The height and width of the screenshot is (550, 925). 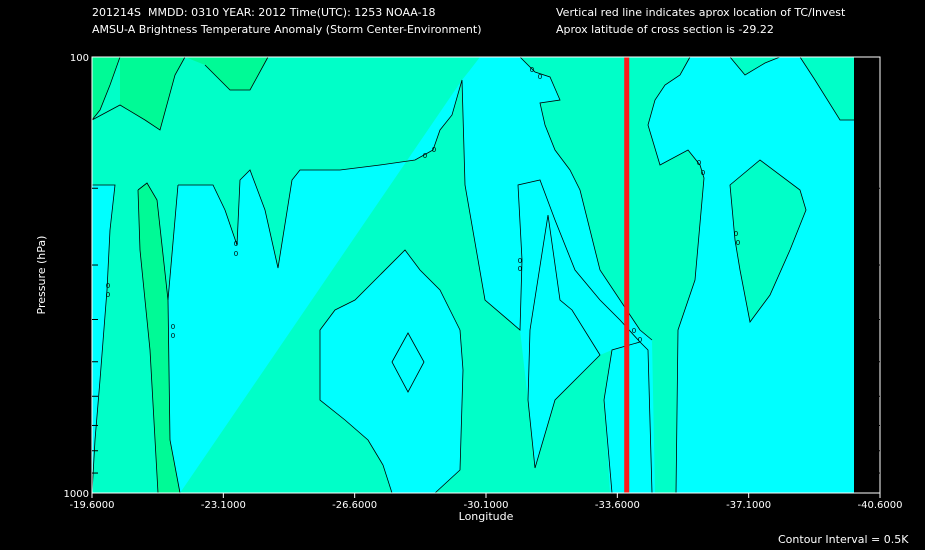 I want to click on x-tick-label: -37.1000, so click(x=748, y=505).